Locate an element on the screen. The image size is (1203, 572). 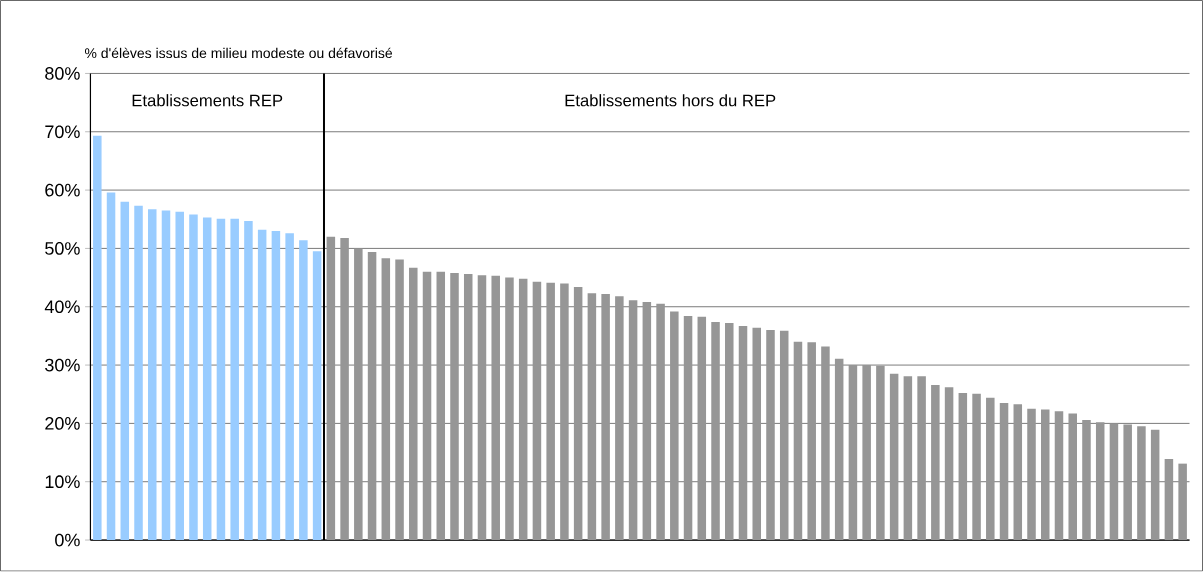
annotation: Etablissements hors du REP is located at coordinates (670, 100).